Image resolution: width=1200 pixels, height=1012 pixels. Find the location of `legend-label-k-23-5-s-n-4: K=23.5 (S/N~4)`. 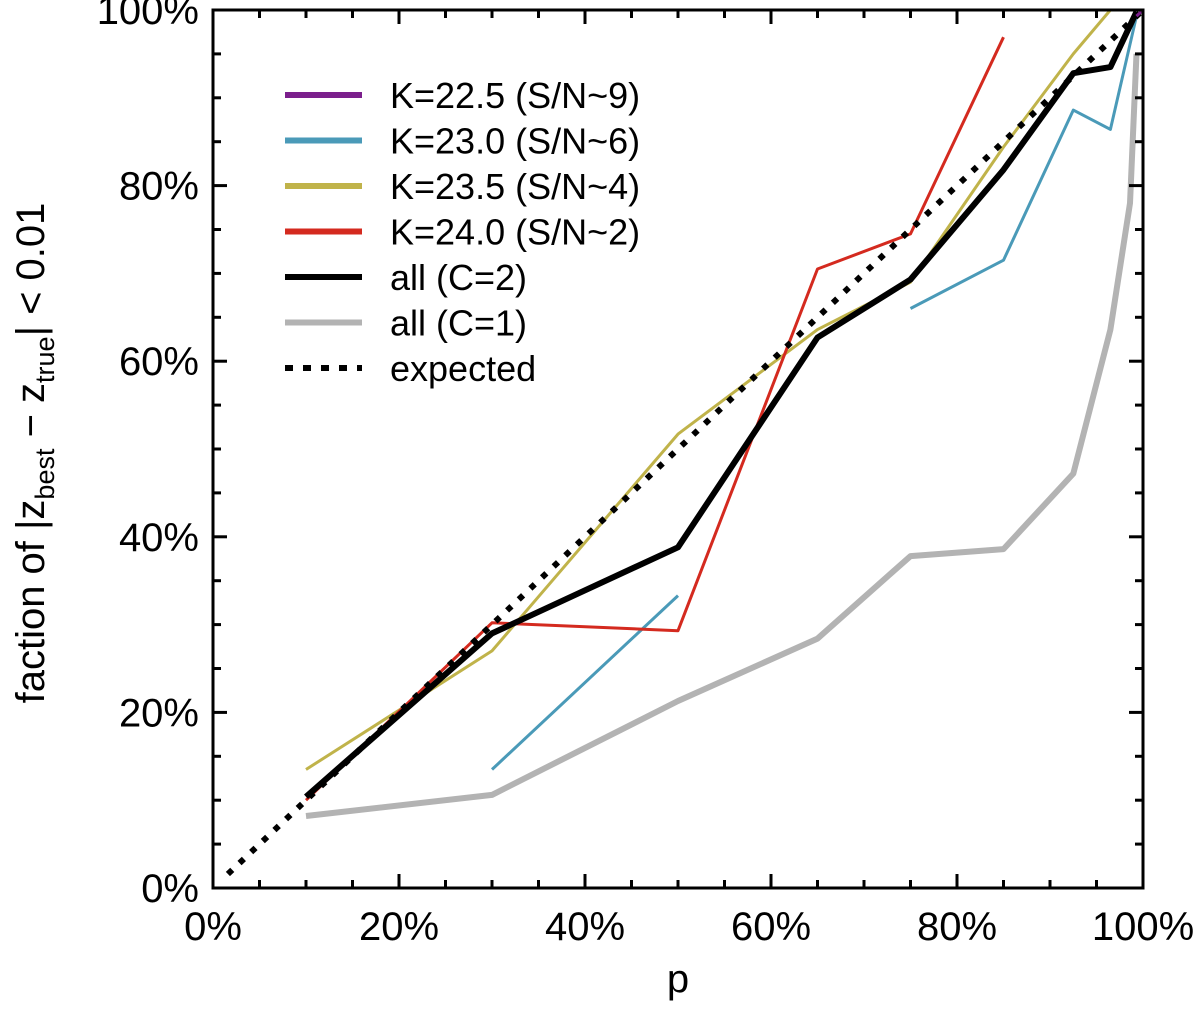

legend-label-k-23-5-s-n-4: K=23.5 (S/N~4) is located at coordinates (515, 186).